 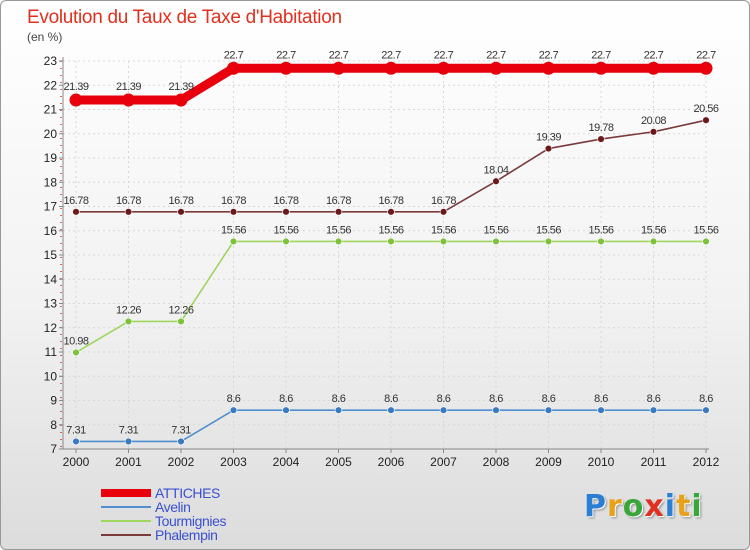 I want to click on data-label: 18.04, so click(x=495, y=170).